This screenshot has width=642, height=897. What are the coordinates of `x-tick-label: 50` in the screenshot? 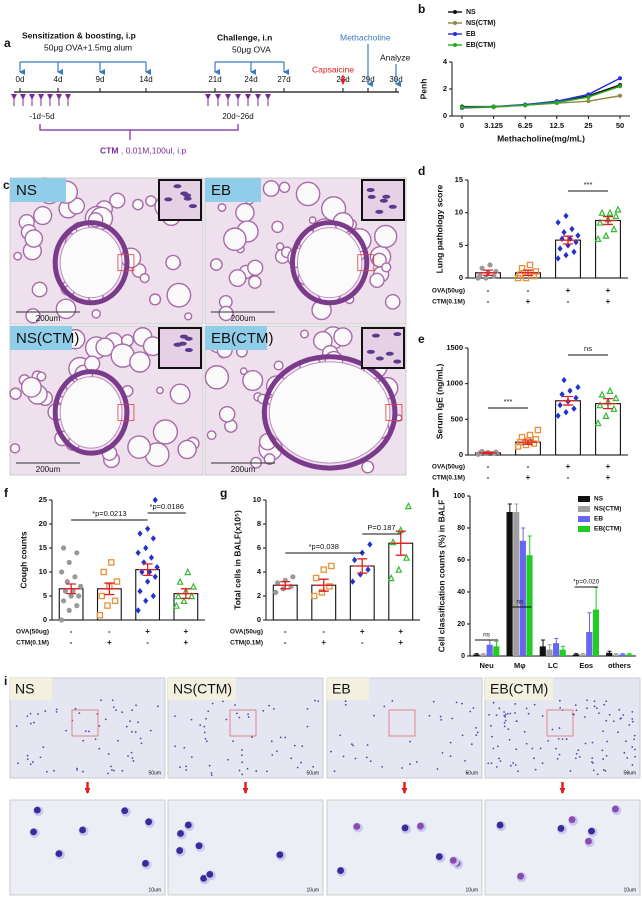 It's located at (620, 125).